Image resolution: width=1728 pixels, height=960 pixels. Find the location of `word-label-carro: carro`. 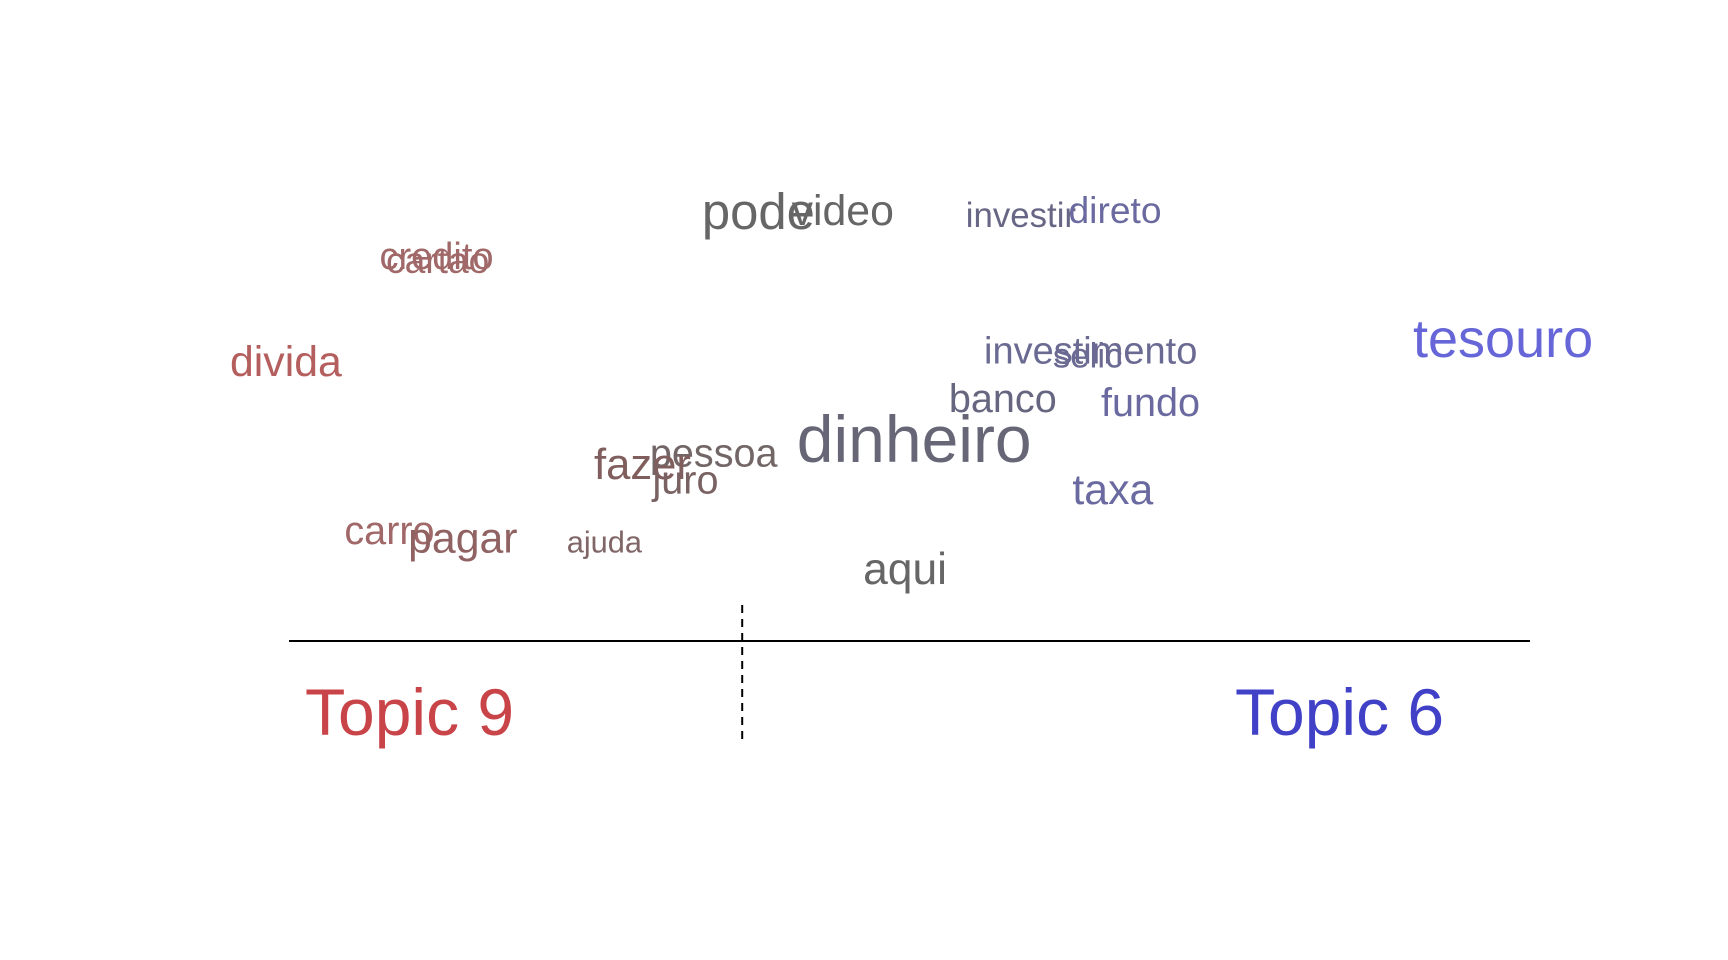

word-label-carro: carro is located at coordinates (389, 531).